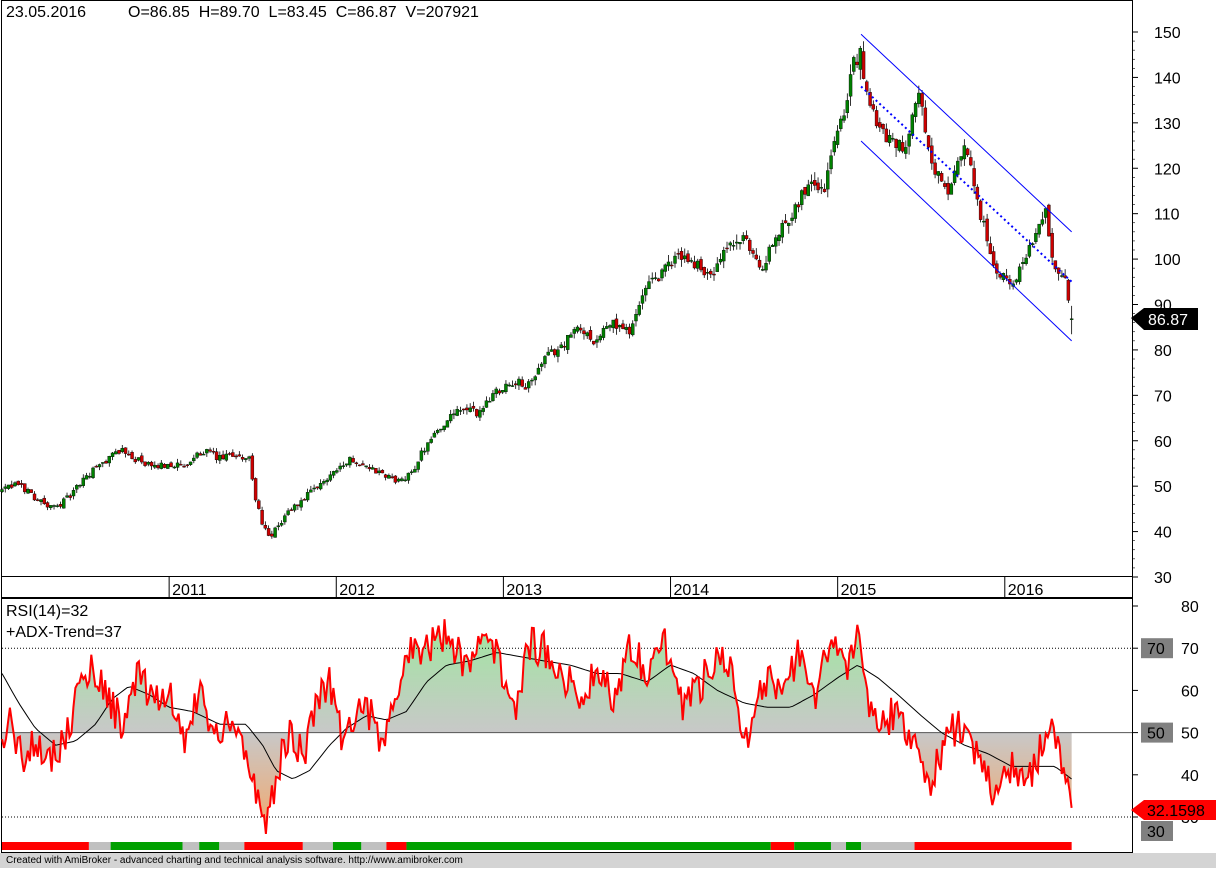 The height and width of the screenshot is (873, 1216). Describe the element at coordinates (303, 12) in the screenshot. I see `header-ohlcv: O=86.85 H=89.70 L=83.45 C=86.87 V=207921` at that location.